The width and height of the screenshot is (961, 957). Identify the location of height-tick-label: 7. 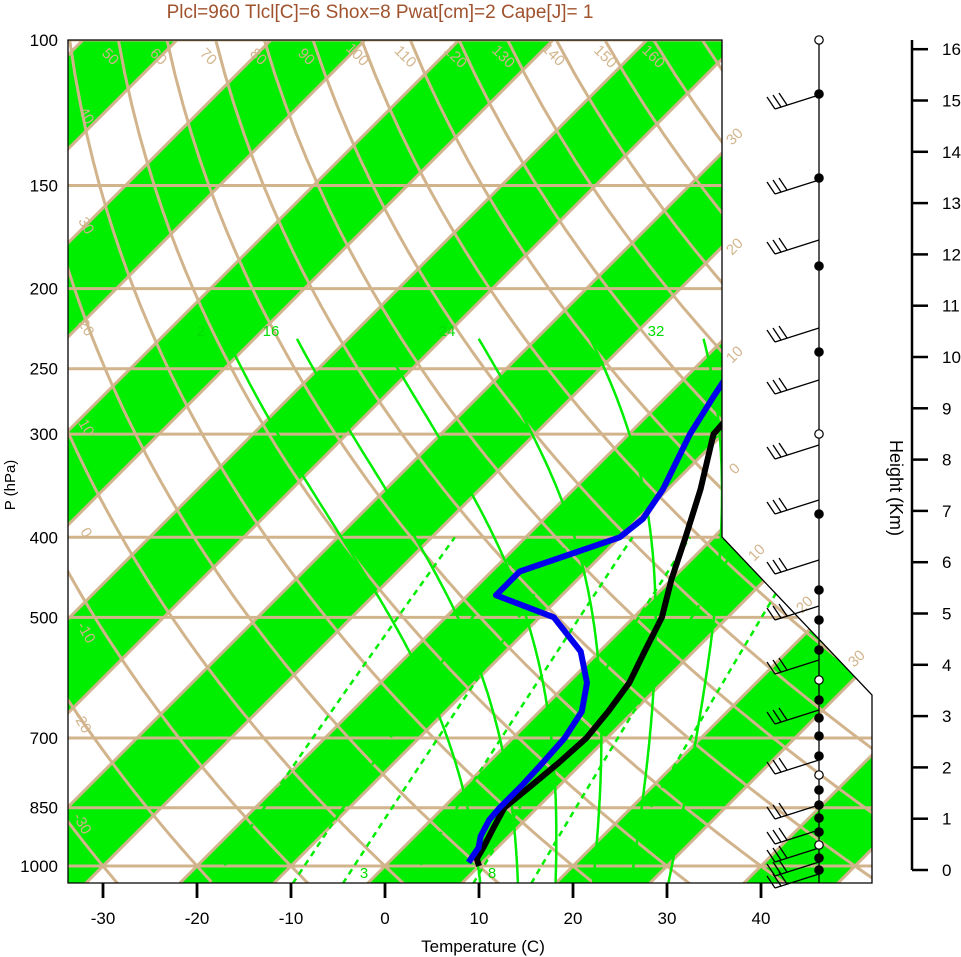
(946, 511).